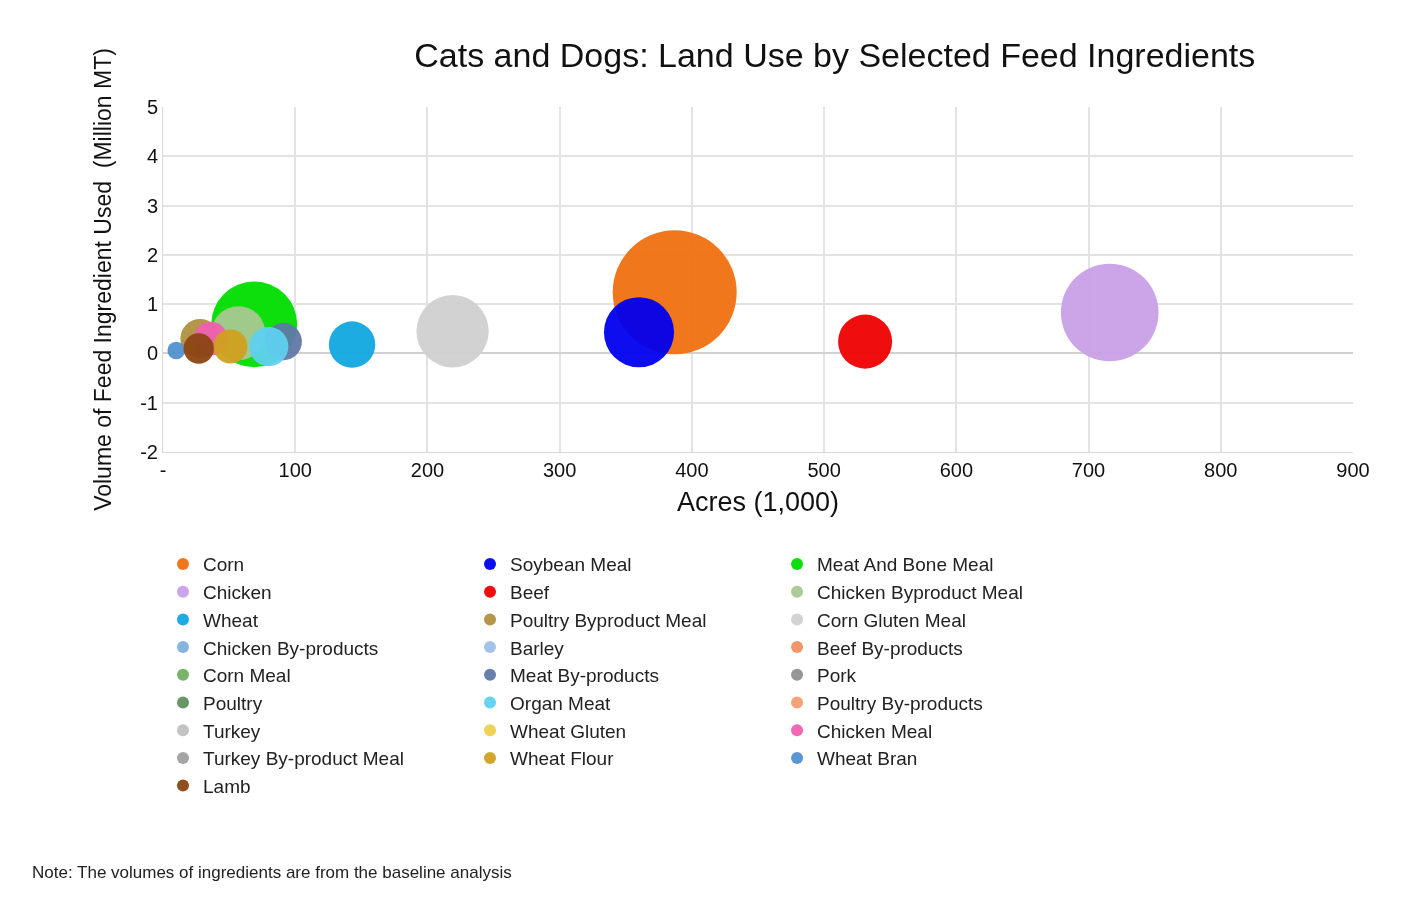 This screenshot has height=910, width=1427. I want to click on legend-label: Turkey By-product Meal, so click(303, 759).